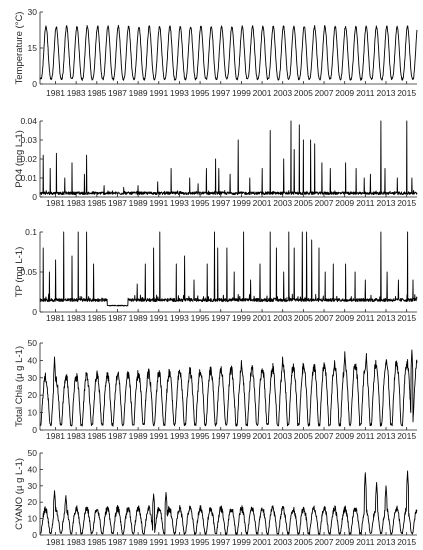  I want to click on y-tick-label: 0.05, so click(28, 272).